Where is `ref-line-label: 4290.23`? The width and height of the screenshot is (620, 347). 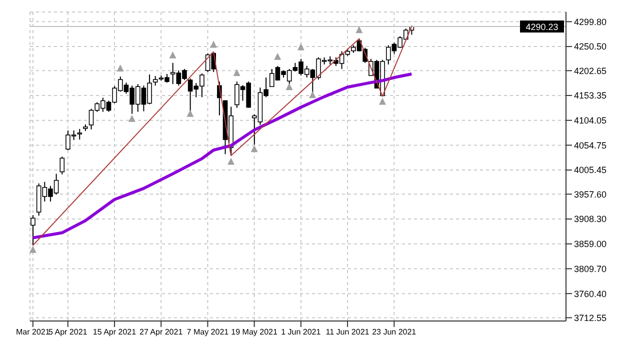
ref-line-label: 4290.23 is located at coordinates (542, 27).